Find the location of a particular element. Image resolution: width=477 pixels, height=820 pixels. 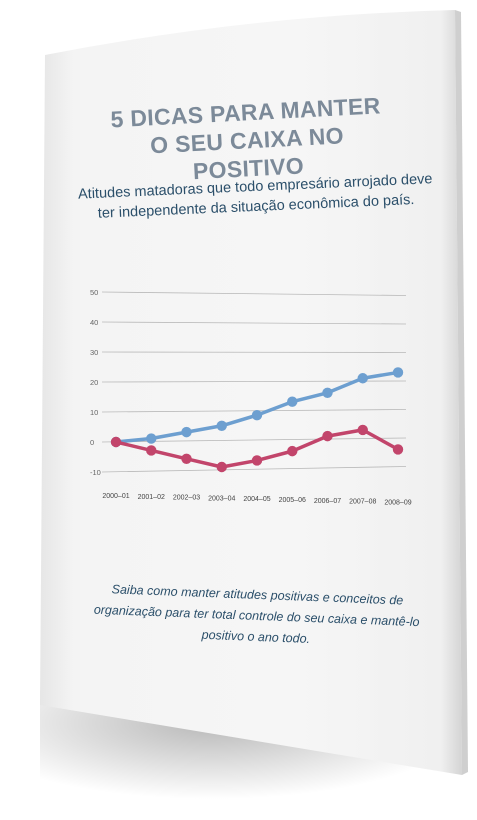

y-tick-label: -10 is located at coordinates (95, 472).